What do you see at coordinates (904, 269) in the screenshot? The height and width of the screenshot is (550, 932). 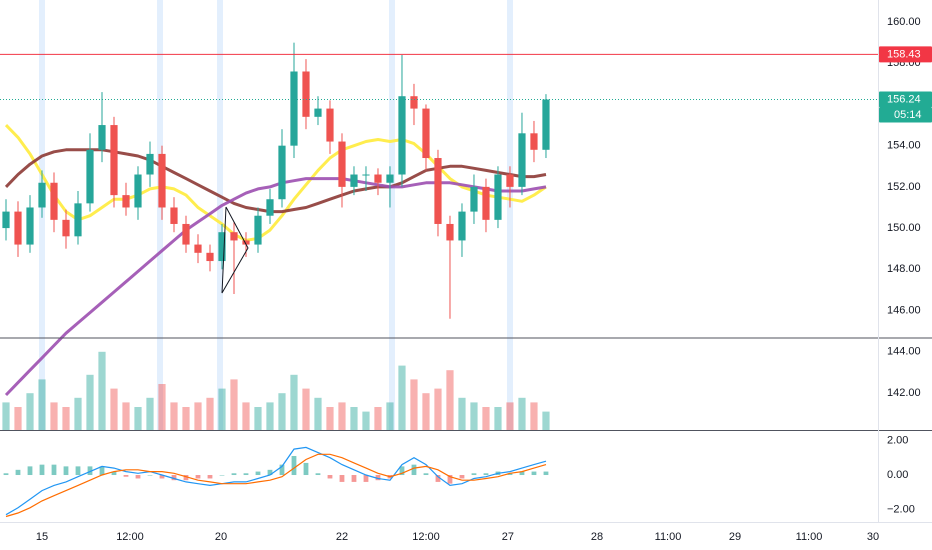 I see `y-tick-label: 148.00` at bounding box center [904, 269].